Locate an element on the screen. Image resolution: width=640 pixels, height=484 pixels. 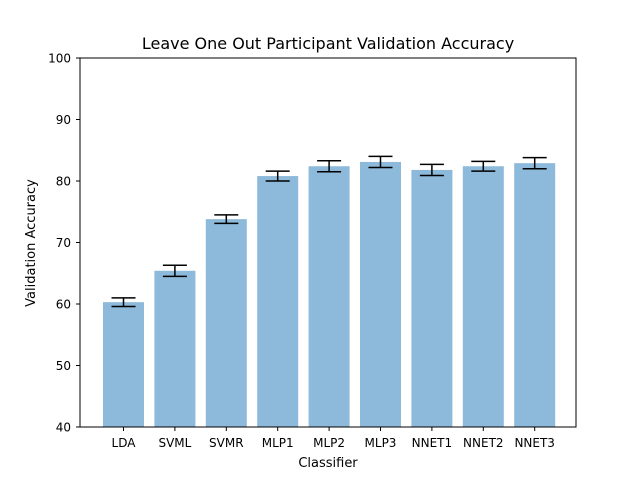
x-axis-label: Classifier is located at coordinates (328, 463).